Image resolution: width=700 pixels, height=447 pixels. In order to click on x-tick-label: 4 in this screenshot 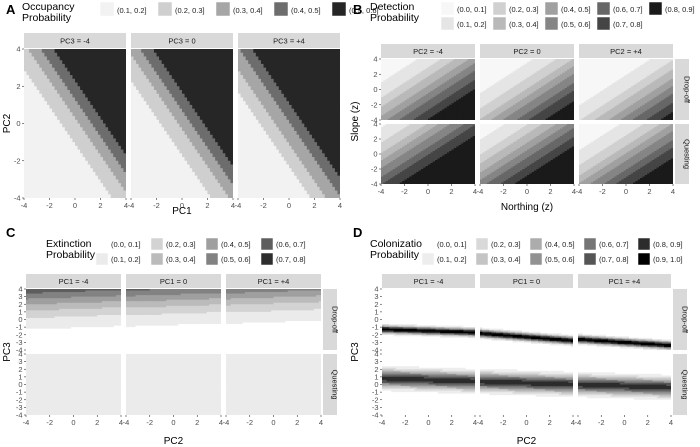, I will do `click(233, 205)`.